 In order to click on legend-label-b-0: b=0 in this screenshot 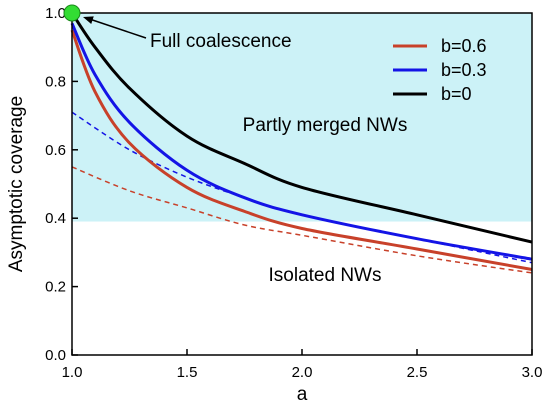, I will do `click(456, 94)`.